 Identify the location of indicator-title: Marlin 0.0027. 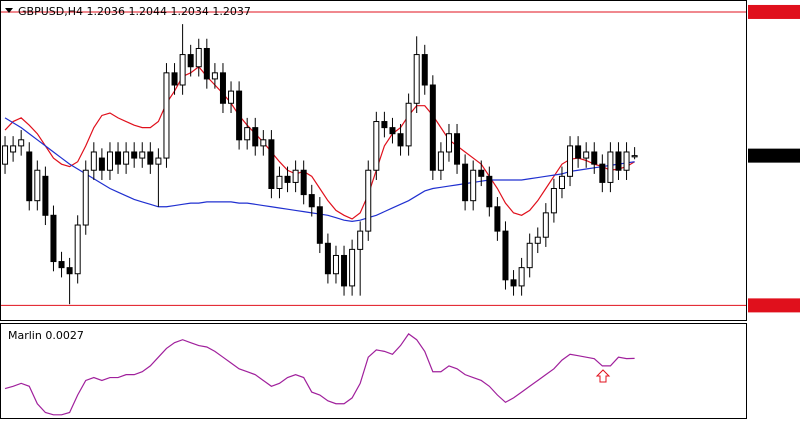
(46, 335).